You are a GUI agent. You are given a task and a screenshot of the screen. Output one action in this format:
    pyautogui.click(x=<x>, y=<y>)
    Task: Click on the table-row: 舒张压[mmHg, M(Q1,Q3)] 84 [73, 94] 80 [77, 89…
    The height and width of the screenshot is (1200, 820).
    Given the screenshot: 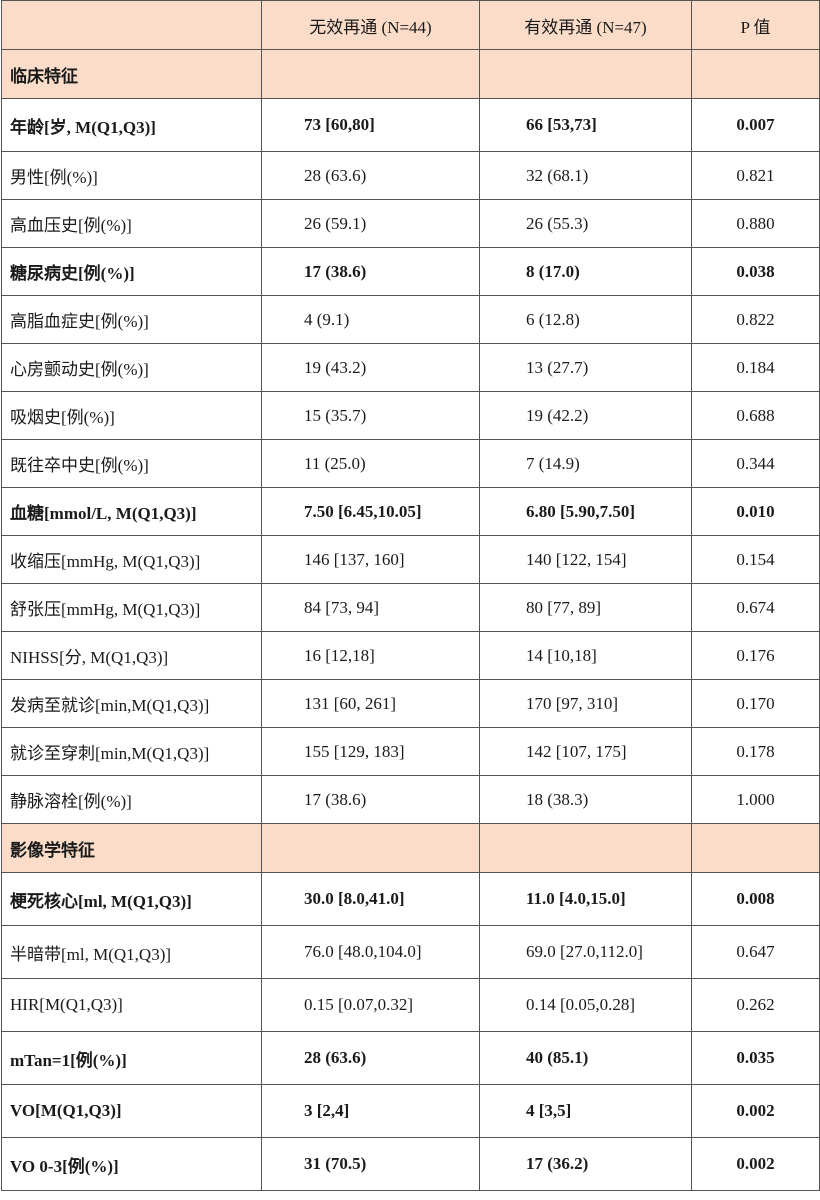 What is the action you would take?
    pyautogui.click(x=410, y=607)
    